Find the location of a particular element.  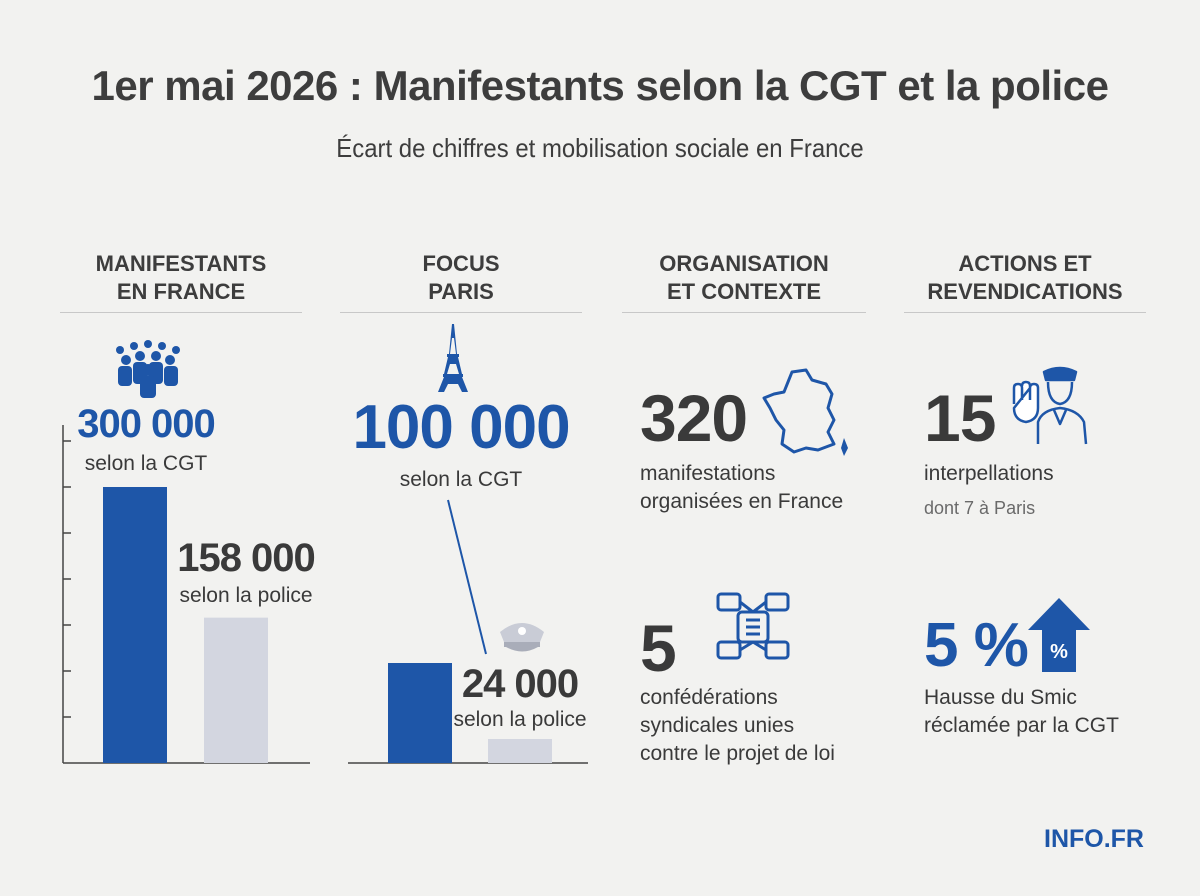

france-map-icon is located at coordinates (805, 412).